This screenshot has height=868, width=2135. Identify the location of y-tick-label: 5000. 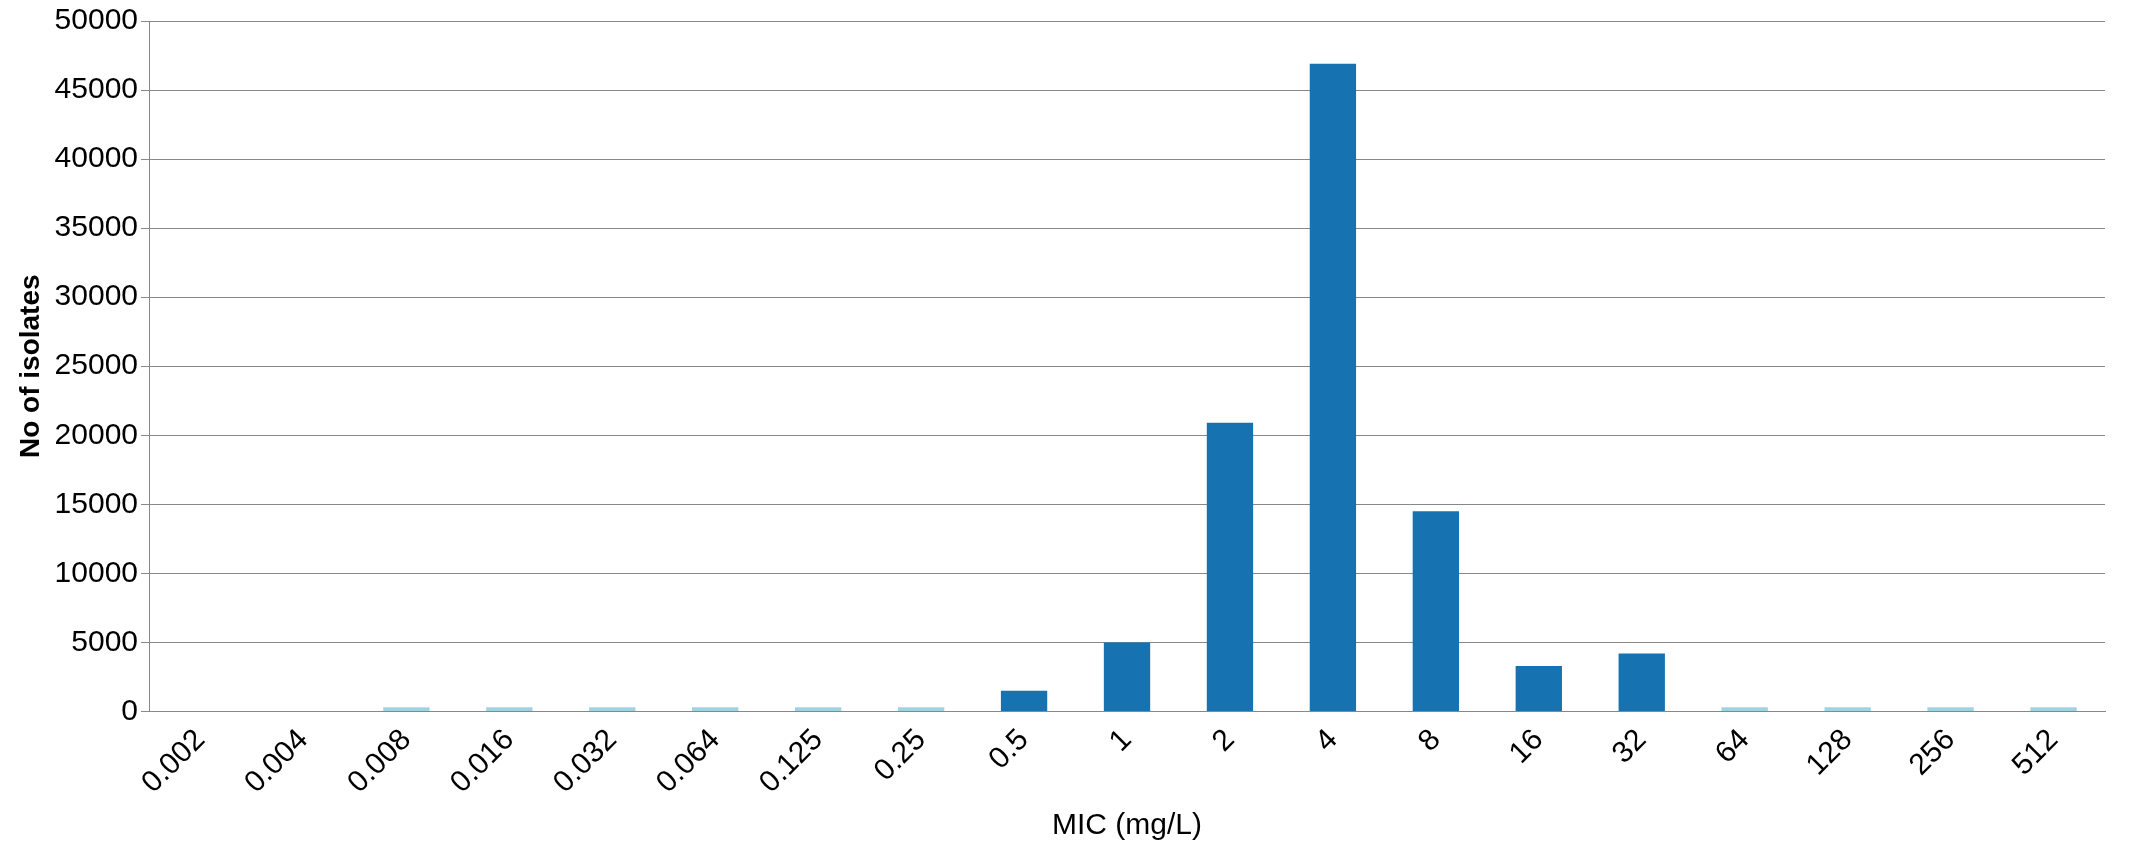
(105, 640).